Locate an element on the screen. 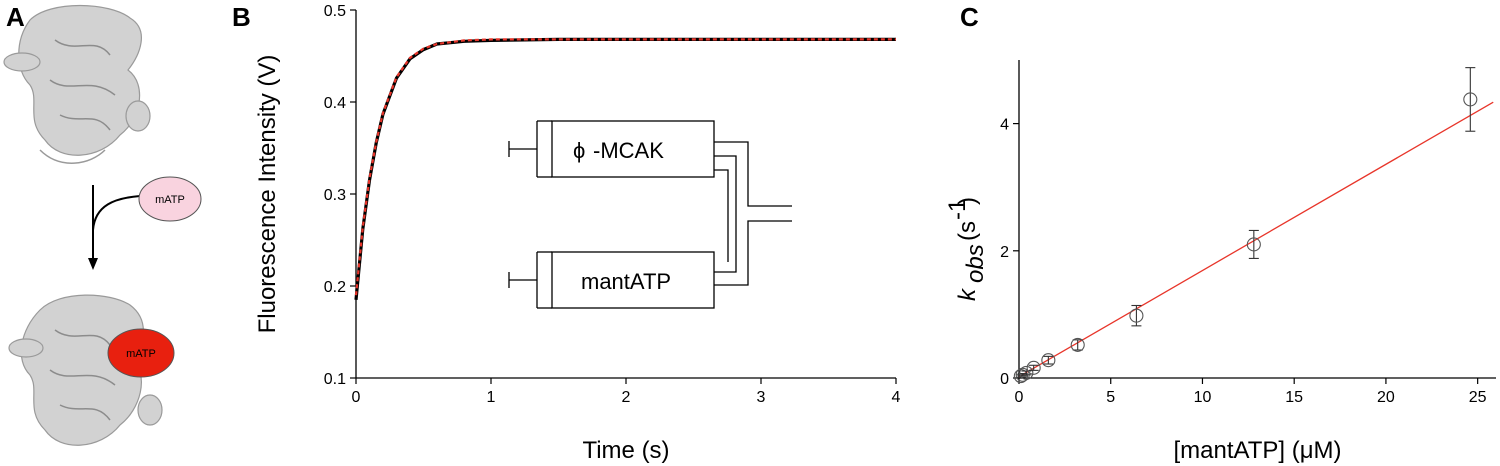  reaction-arrowhead-icon is located at coordinates (93, 264).